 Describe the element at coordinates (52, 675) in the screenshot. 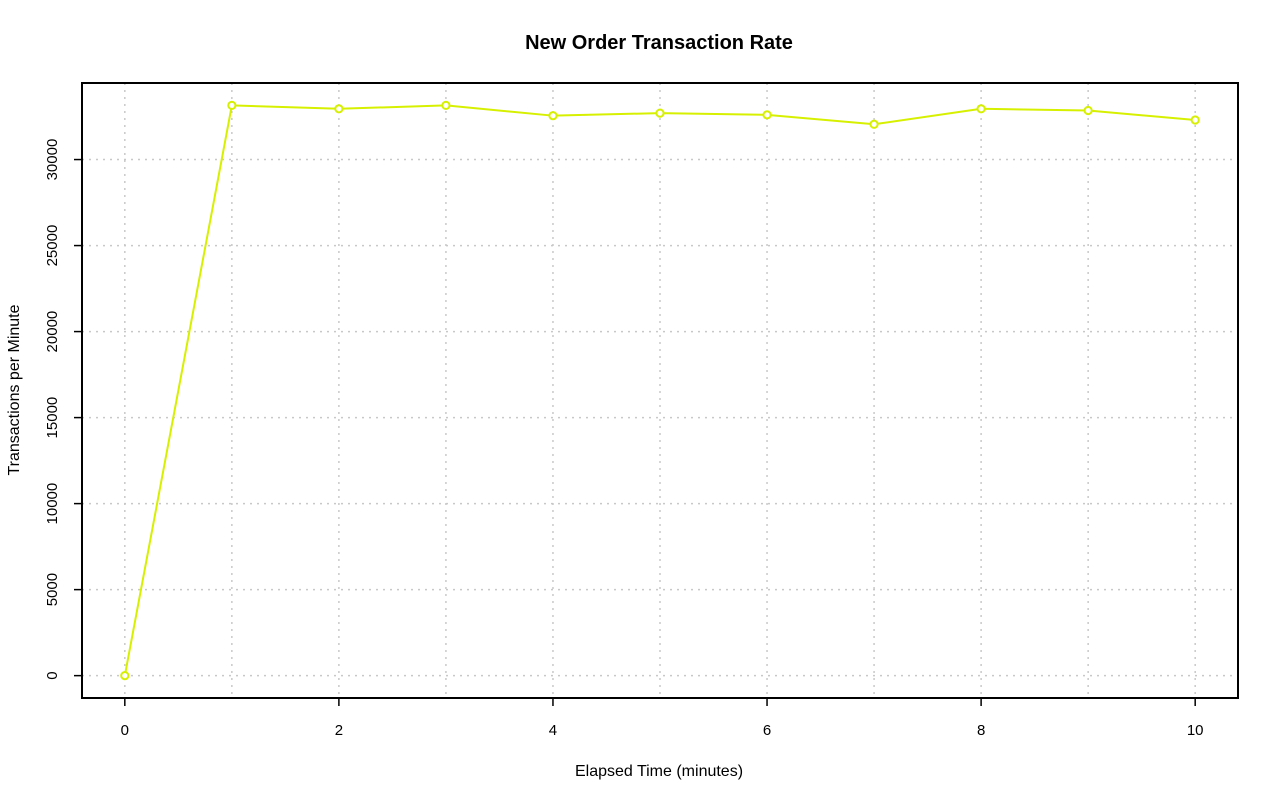

I see `y-tick-label: 0` at that location.